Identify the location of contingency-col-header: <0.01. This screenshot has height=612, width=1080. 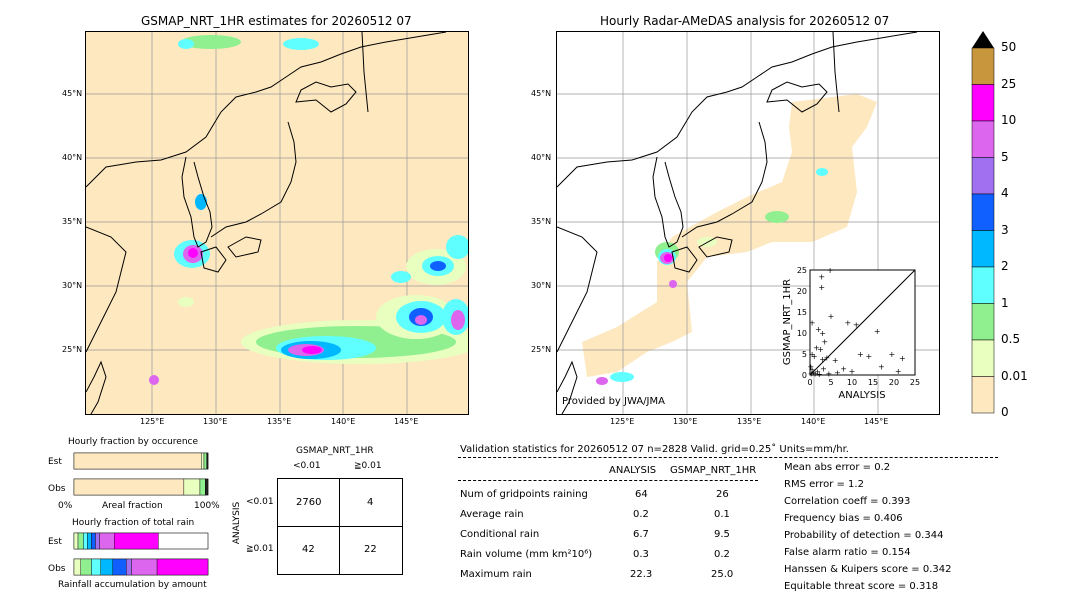
(307, 466).